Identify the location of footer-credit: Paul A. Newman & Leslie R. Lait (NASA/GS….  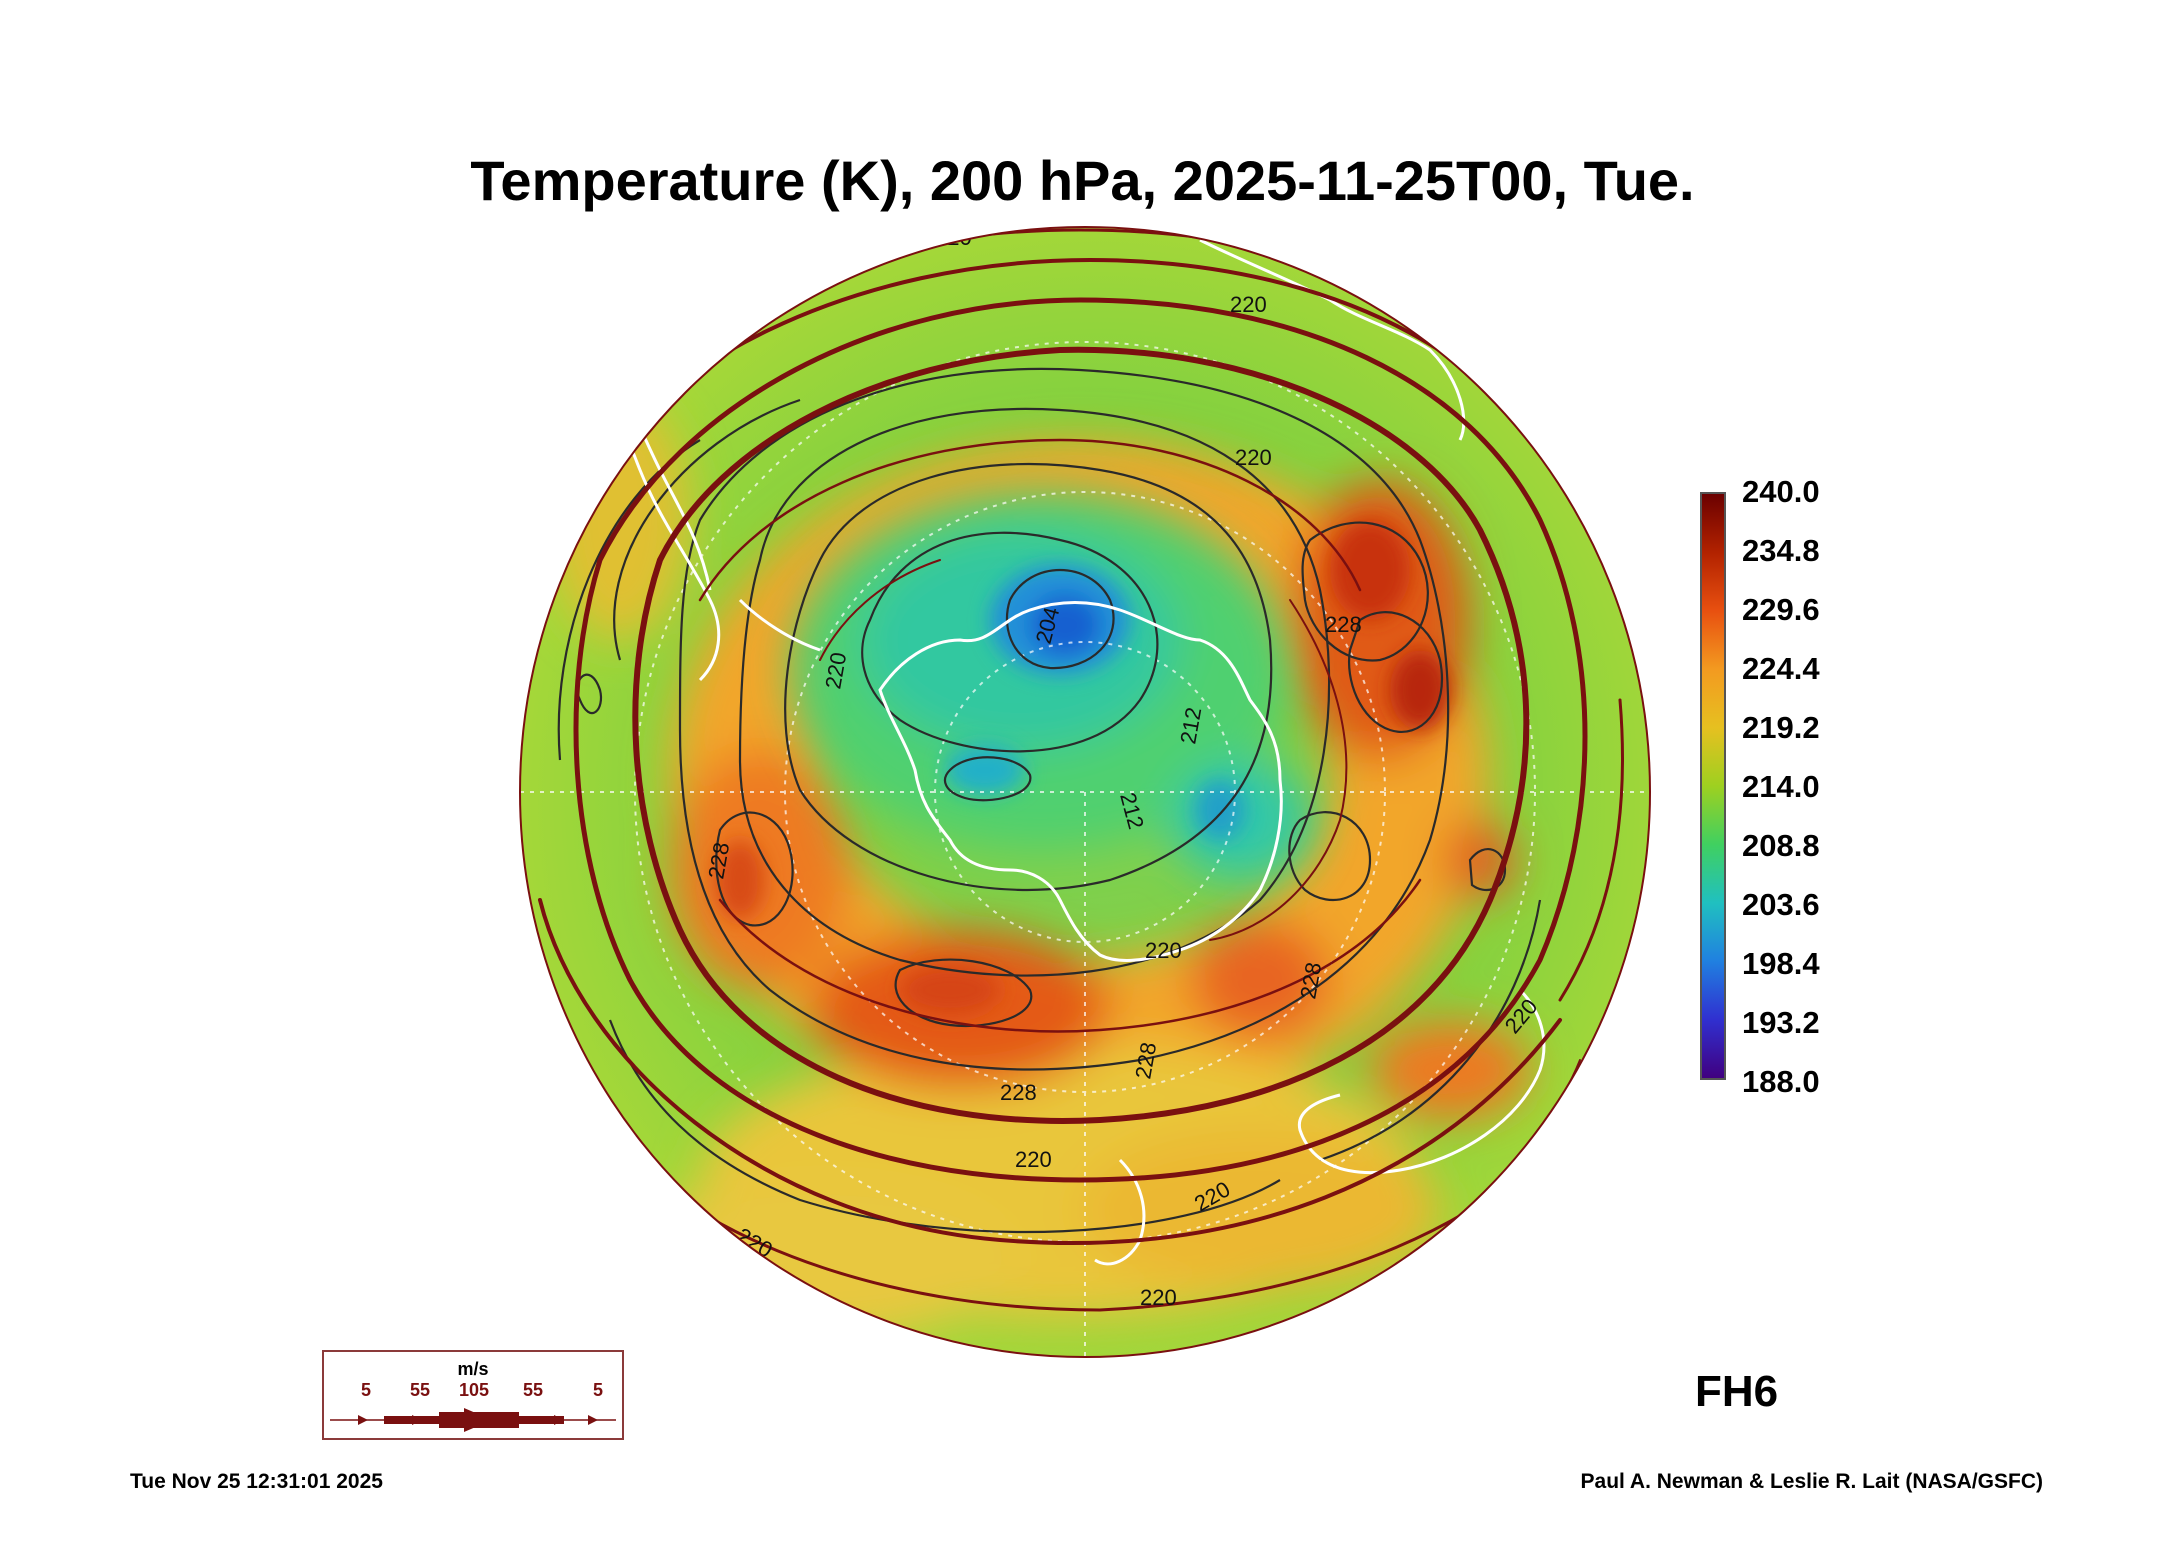
(1811, 1481).